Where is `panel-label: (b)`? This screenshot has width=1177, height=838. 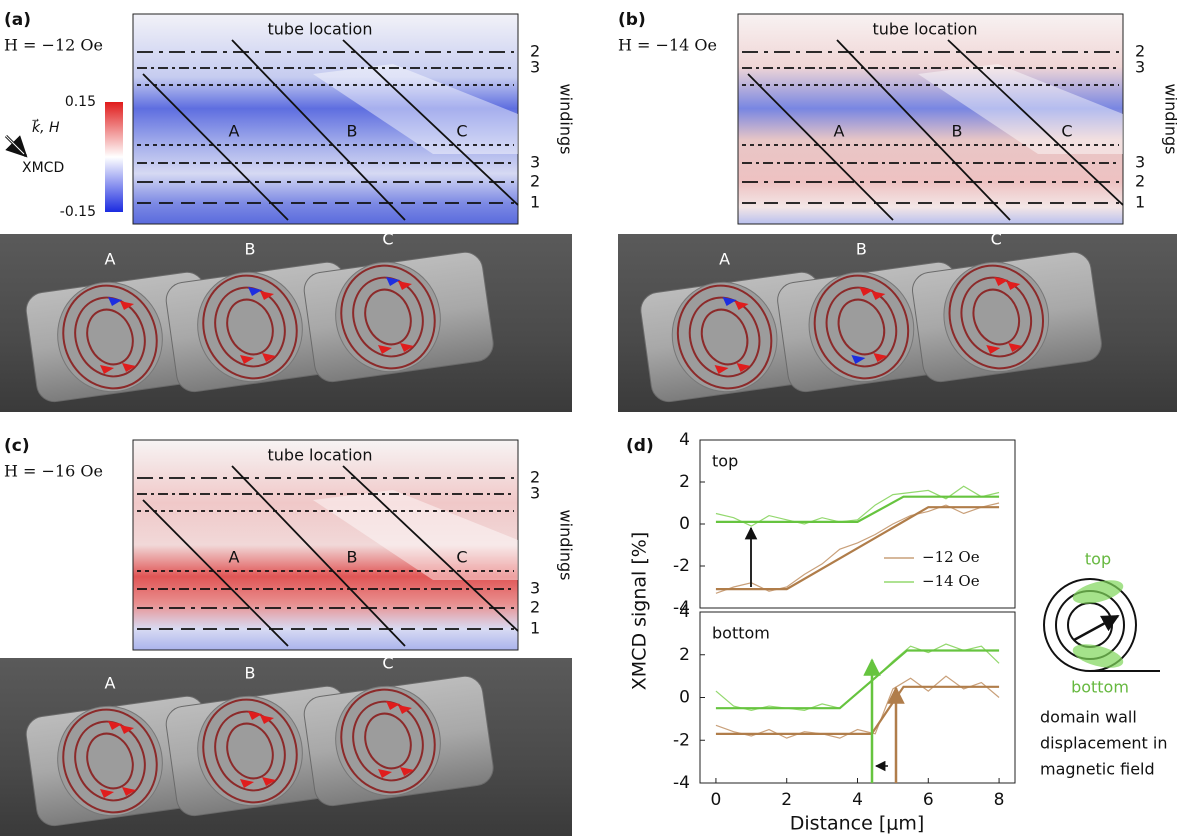
panel-label: (b) is located at coordinates (632, 20).